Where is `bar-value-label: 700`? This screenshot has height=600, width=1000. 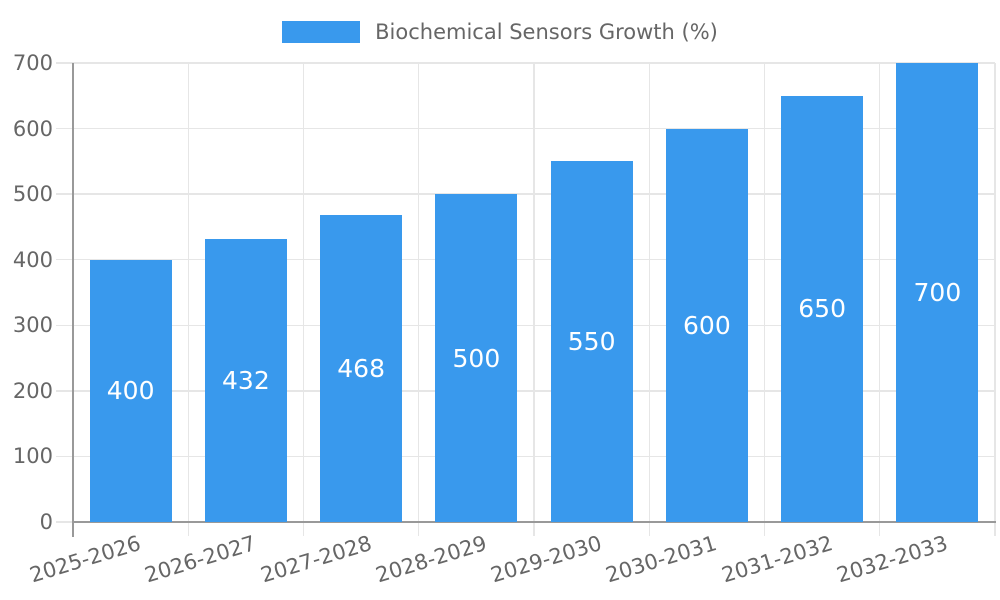 bar-value-label: 700 is located at coordinates (937, 292).